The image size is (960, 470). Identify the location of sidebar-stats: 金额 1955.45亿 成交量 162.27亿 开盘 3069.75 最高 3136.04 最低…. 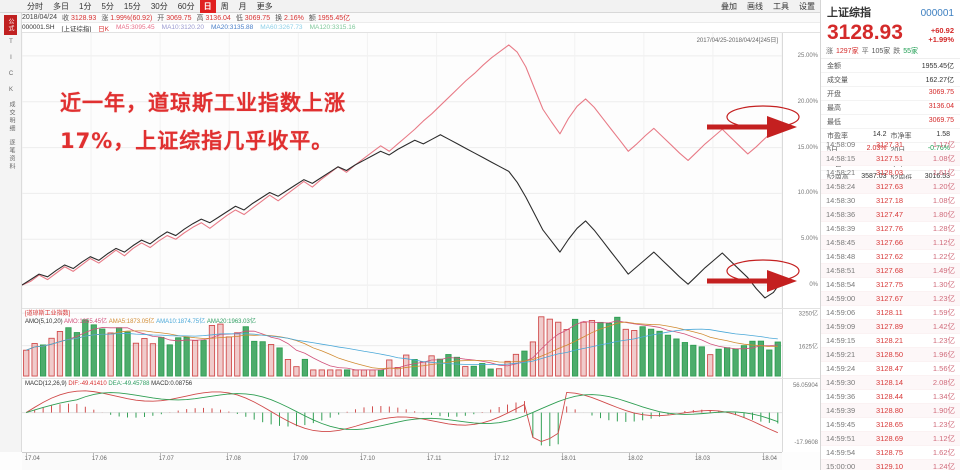
(890, 94).